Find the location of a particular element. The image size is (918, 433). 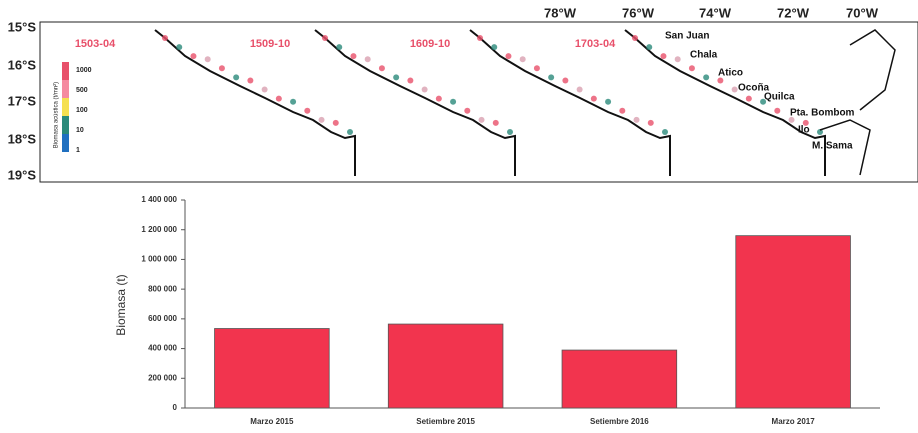

place-label: M. Sama is located at coordinates (832, 146).